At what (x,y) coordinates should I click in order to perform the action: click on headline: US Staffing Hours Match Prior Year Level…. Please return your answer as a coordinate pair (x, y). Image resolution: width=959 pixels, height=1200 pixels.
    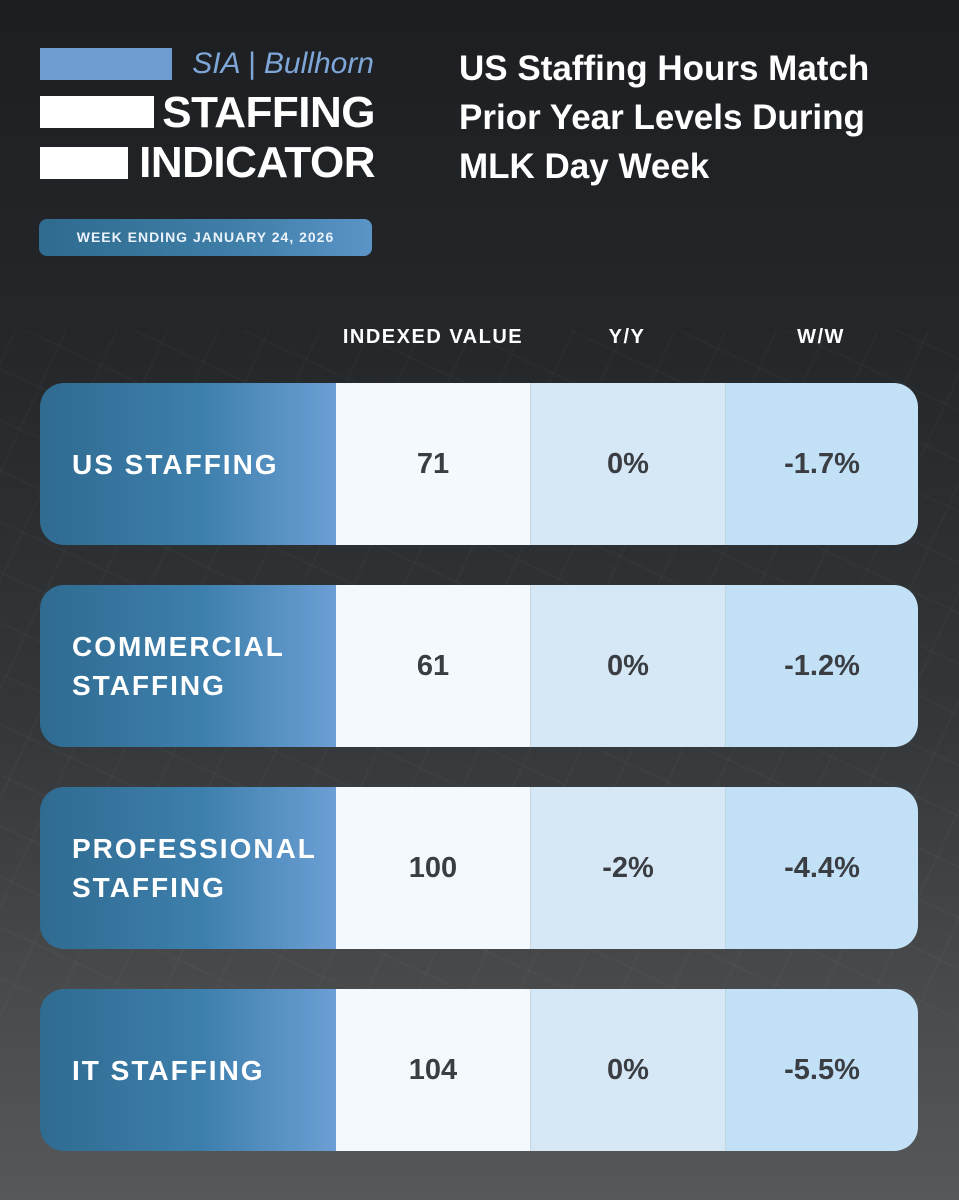
    Looking at the image, I should click on (694, 117).